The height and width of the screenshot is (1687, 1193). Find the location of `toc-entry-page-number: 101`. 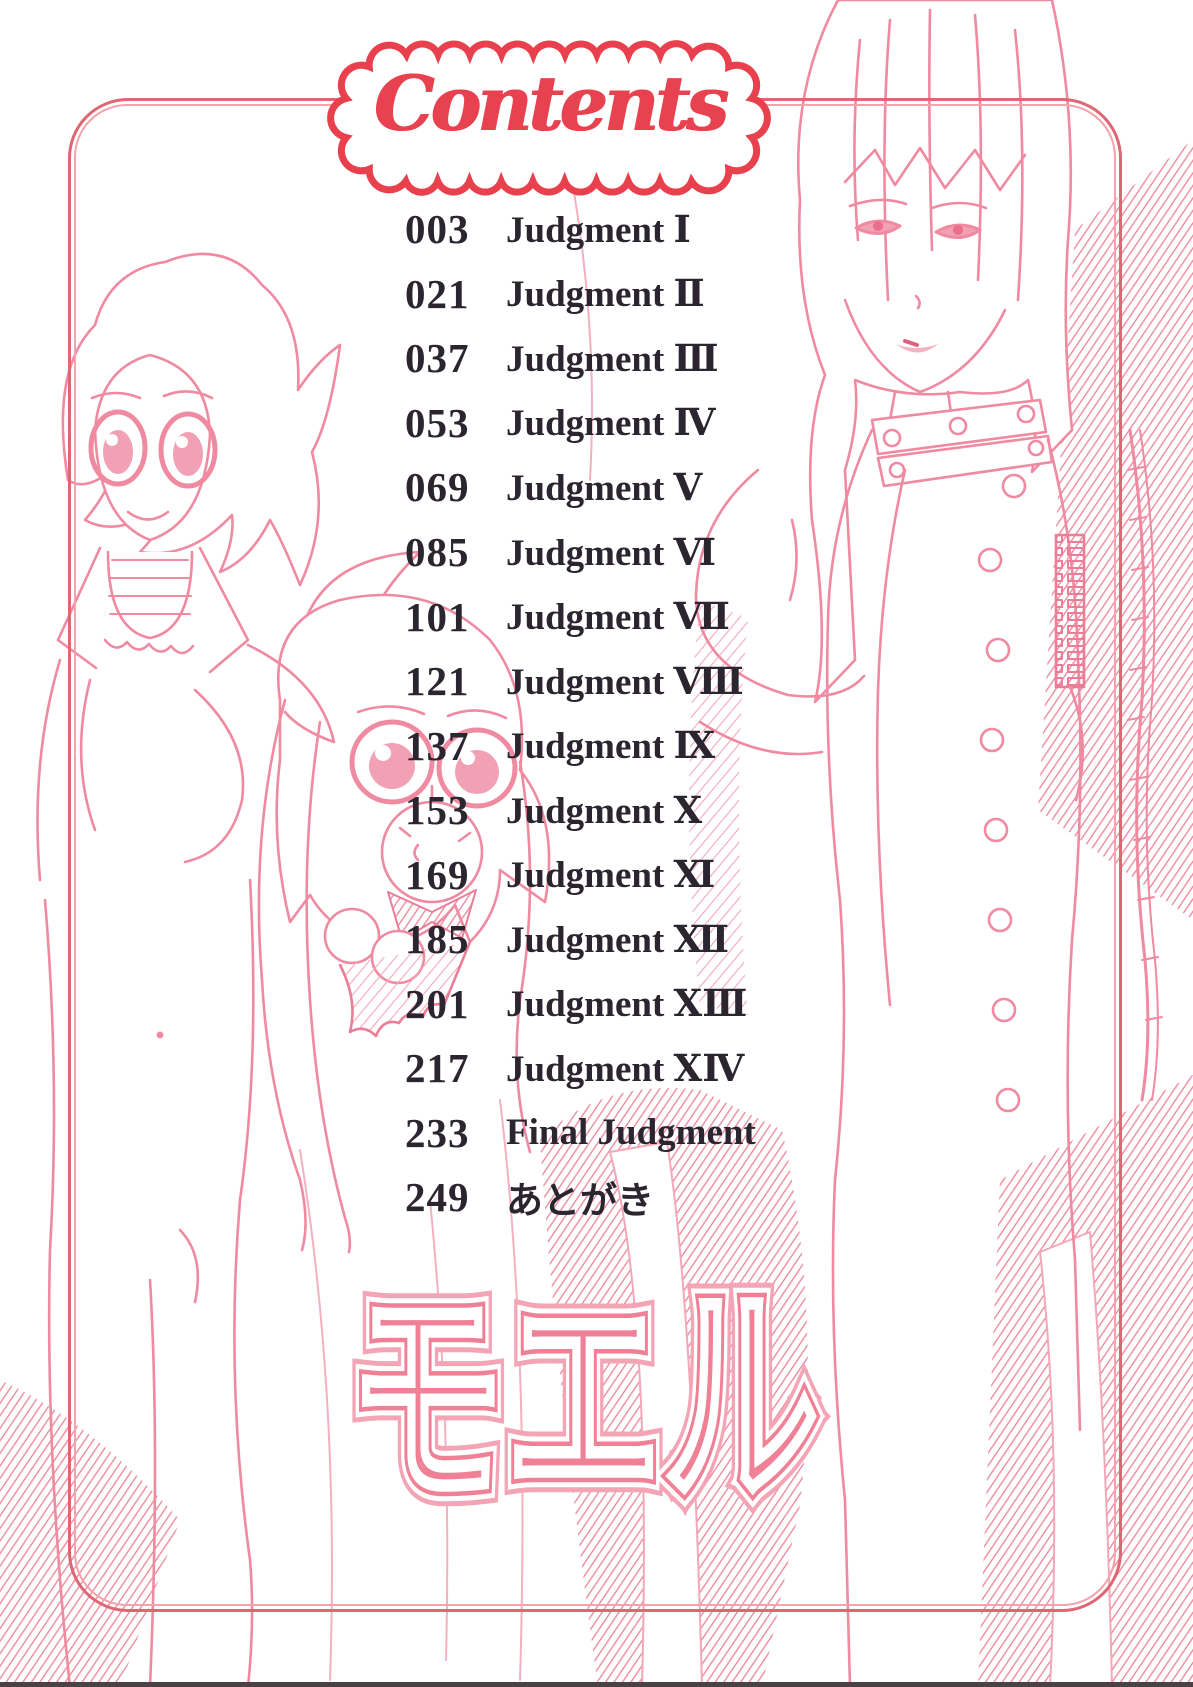

toc-entry-page-number: 101 is located at coordinates (437, 616).